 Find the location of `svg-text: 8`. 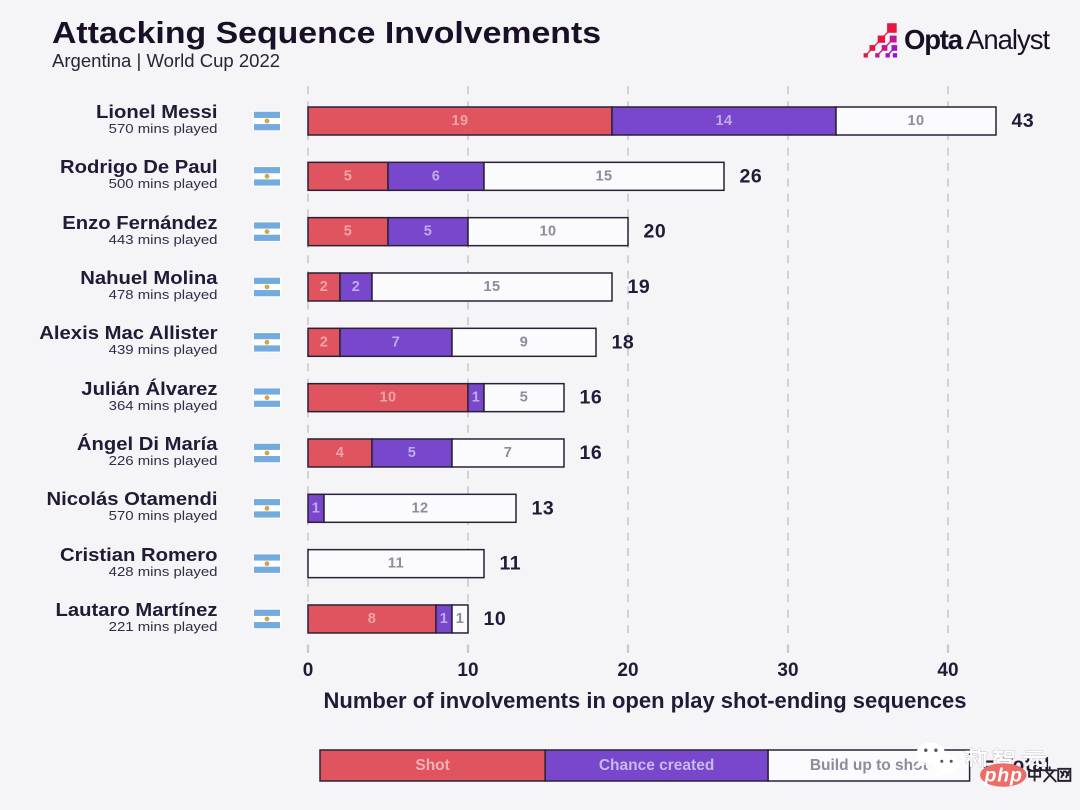

svg-text: 8 is located at coordinates (372, 619).